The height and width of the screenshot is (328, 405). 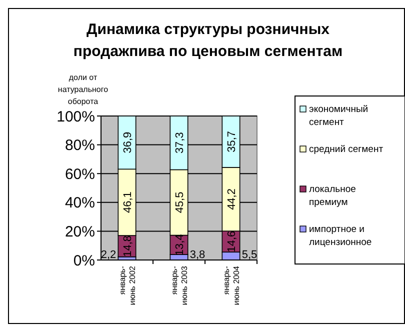 What do you see at coordinates (338, 116) in the screenshot?
I see `legend-label: экономичный сегмент` at bounding box center [338, 116].